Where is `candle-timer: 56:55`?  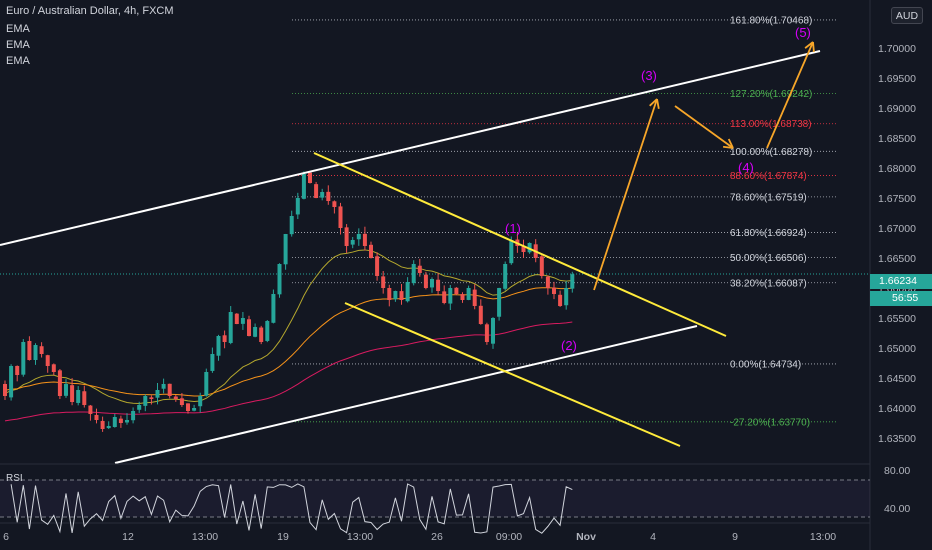 candle-timer: 56:55 is located at coordinates (901, 298).